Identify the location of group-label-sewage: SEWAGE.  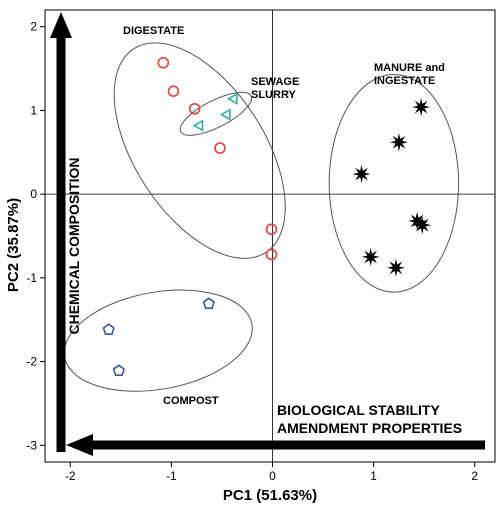
(275, 82).